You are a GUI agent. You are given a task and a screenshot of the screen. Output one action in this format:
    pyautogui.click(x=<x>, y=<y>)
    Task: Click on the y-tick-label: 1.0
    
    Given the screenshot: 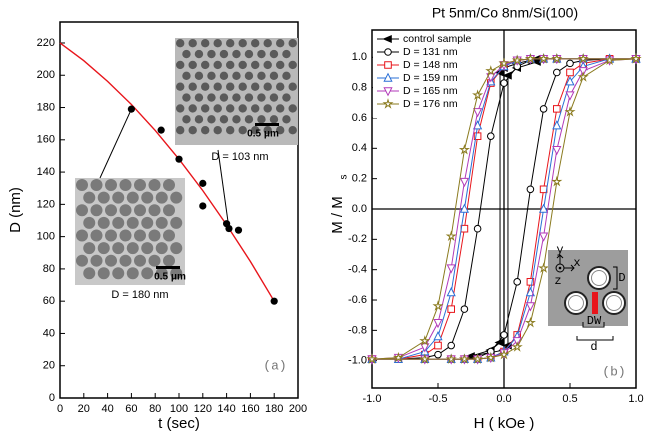 What is the action you would take?
    pyautogui.click(x=359, y=57)
    